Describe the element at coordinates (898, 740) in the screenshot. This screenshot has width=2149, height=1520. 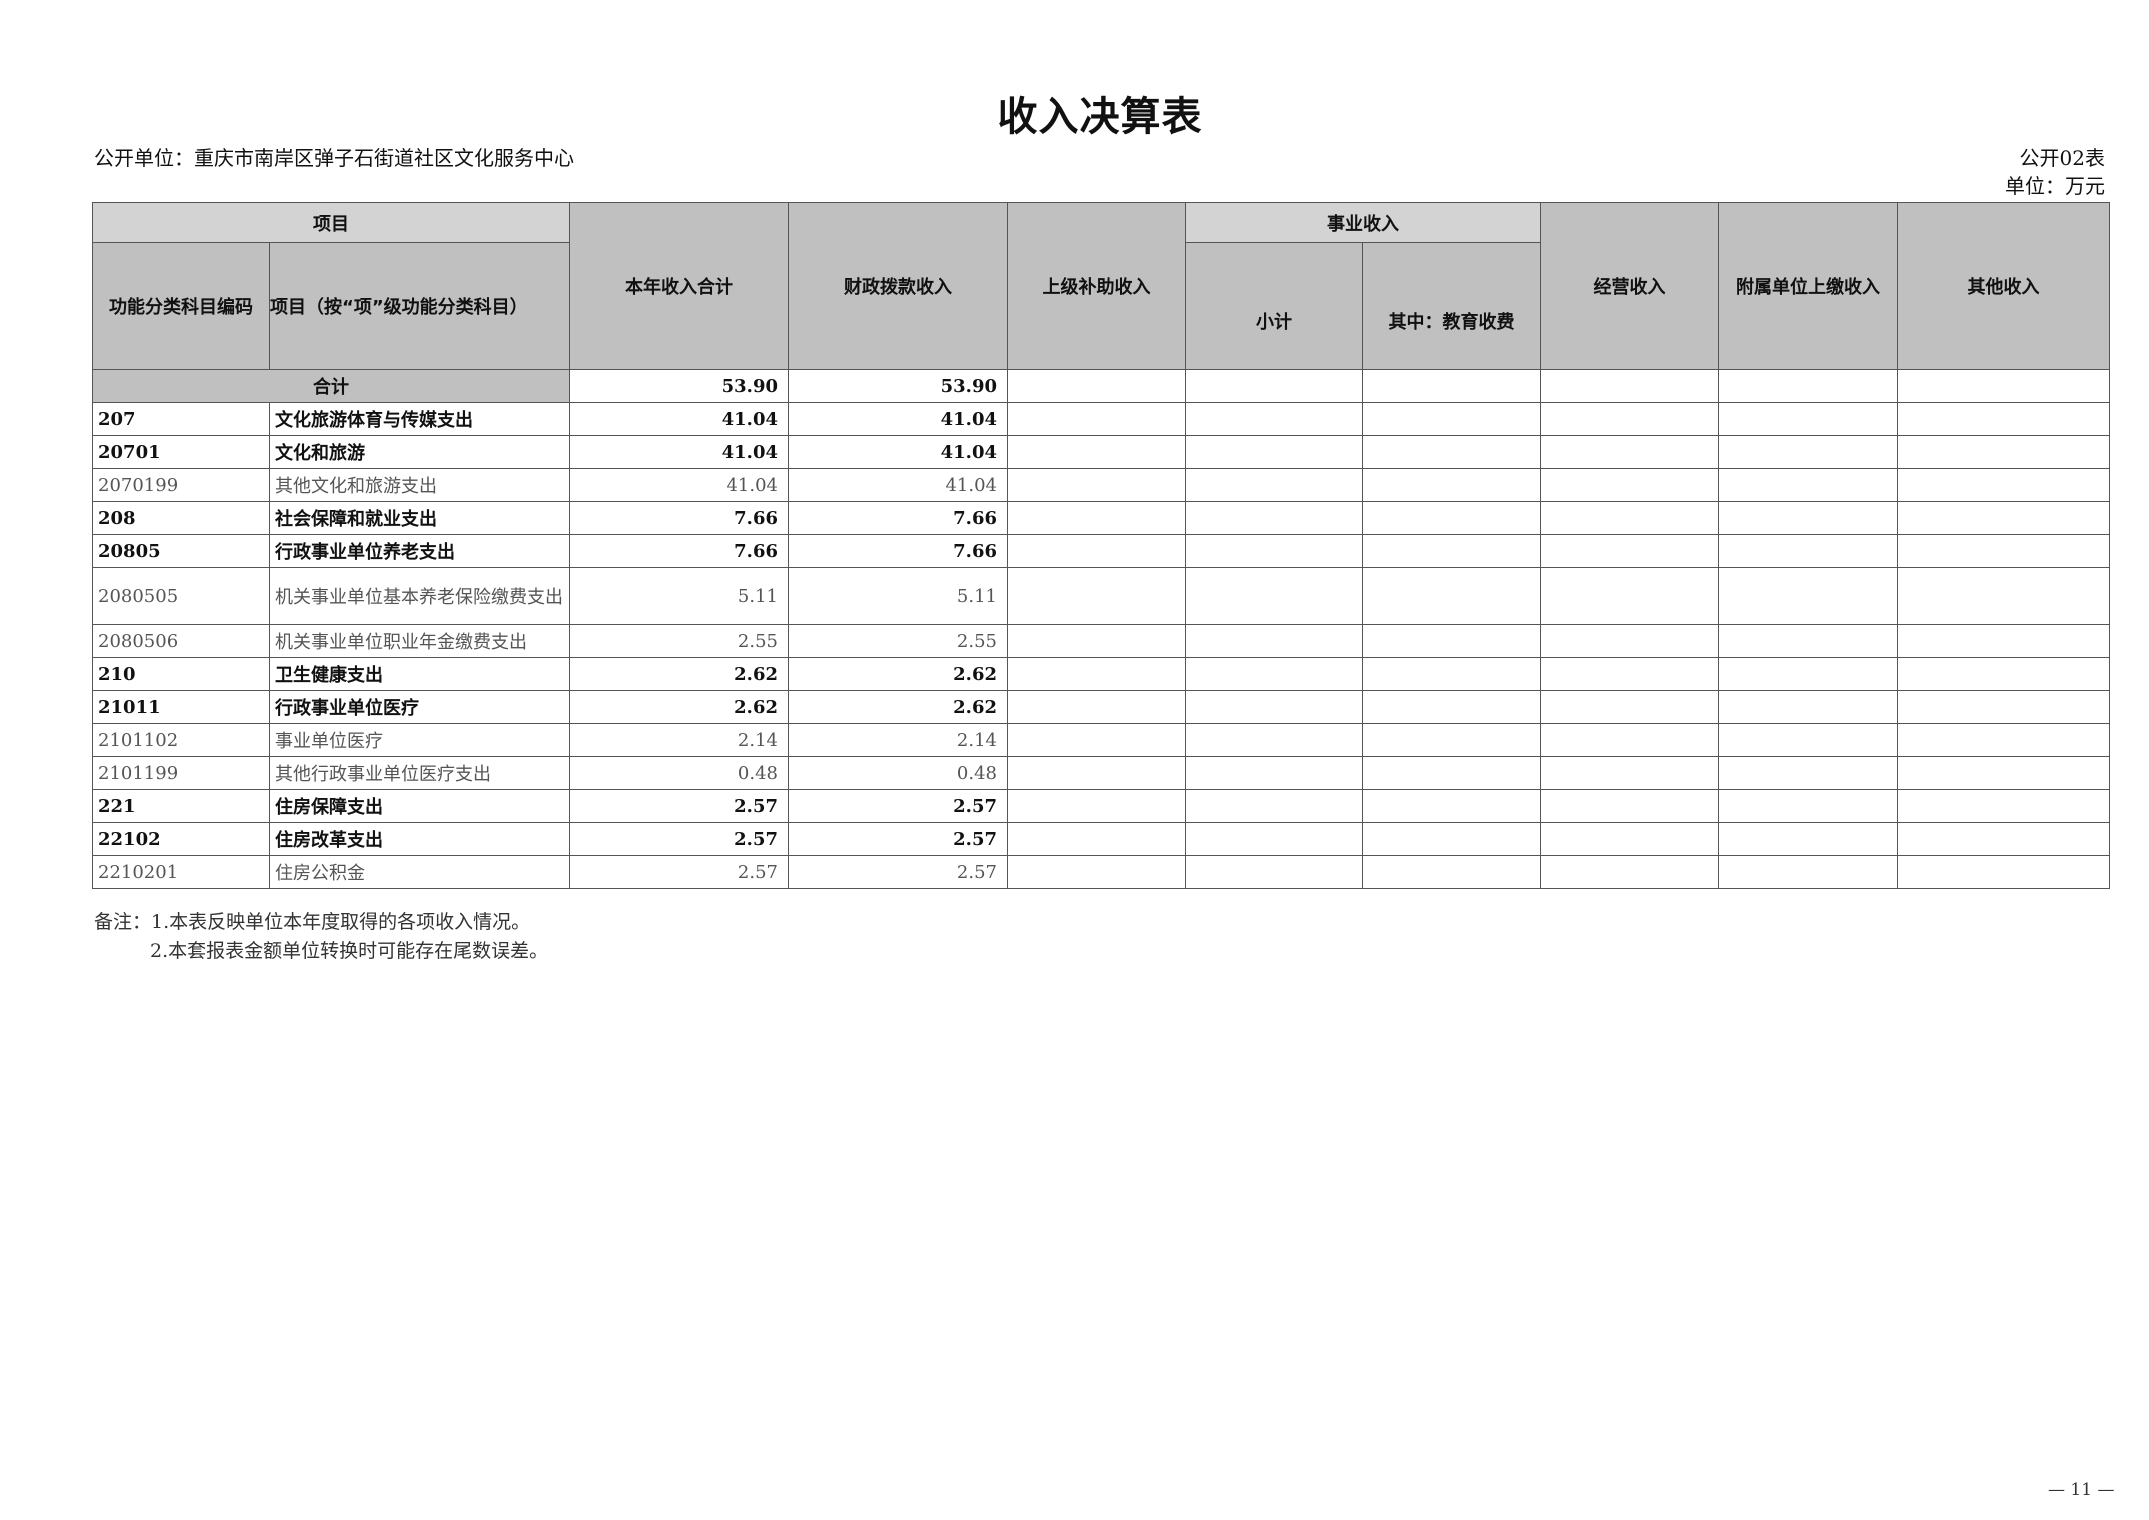
I see `row-fiscal: 2.14` at that location.